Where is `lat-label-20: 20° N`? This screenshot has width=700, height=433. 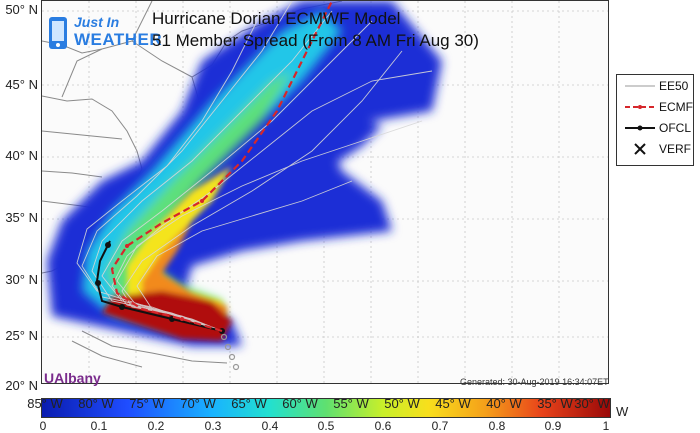 lat-label-20: 20° N is located at coordinates (21, 385).